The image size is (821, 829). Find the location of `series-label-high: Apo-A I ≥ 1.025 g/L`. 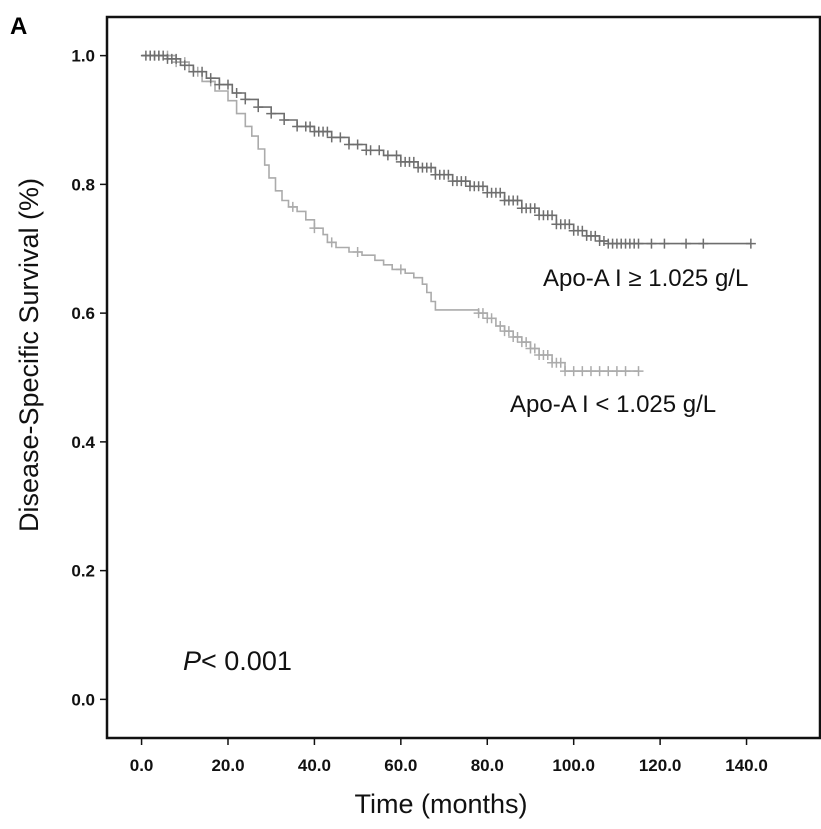

series-label-high: Apo-A I ≥ 1.025 g/L is located at coordinates (645, 278).